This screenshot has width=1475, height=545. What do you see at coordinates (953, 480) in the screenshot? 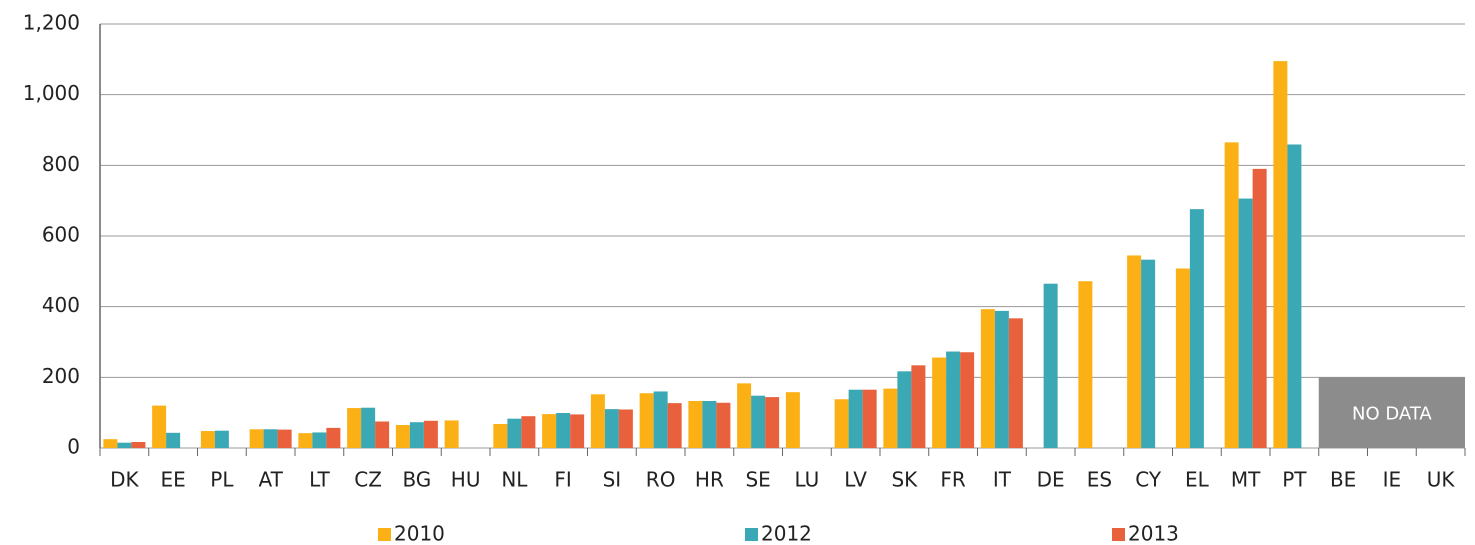
I see `x-tick-label: FR` at bounding box center [953, 480].